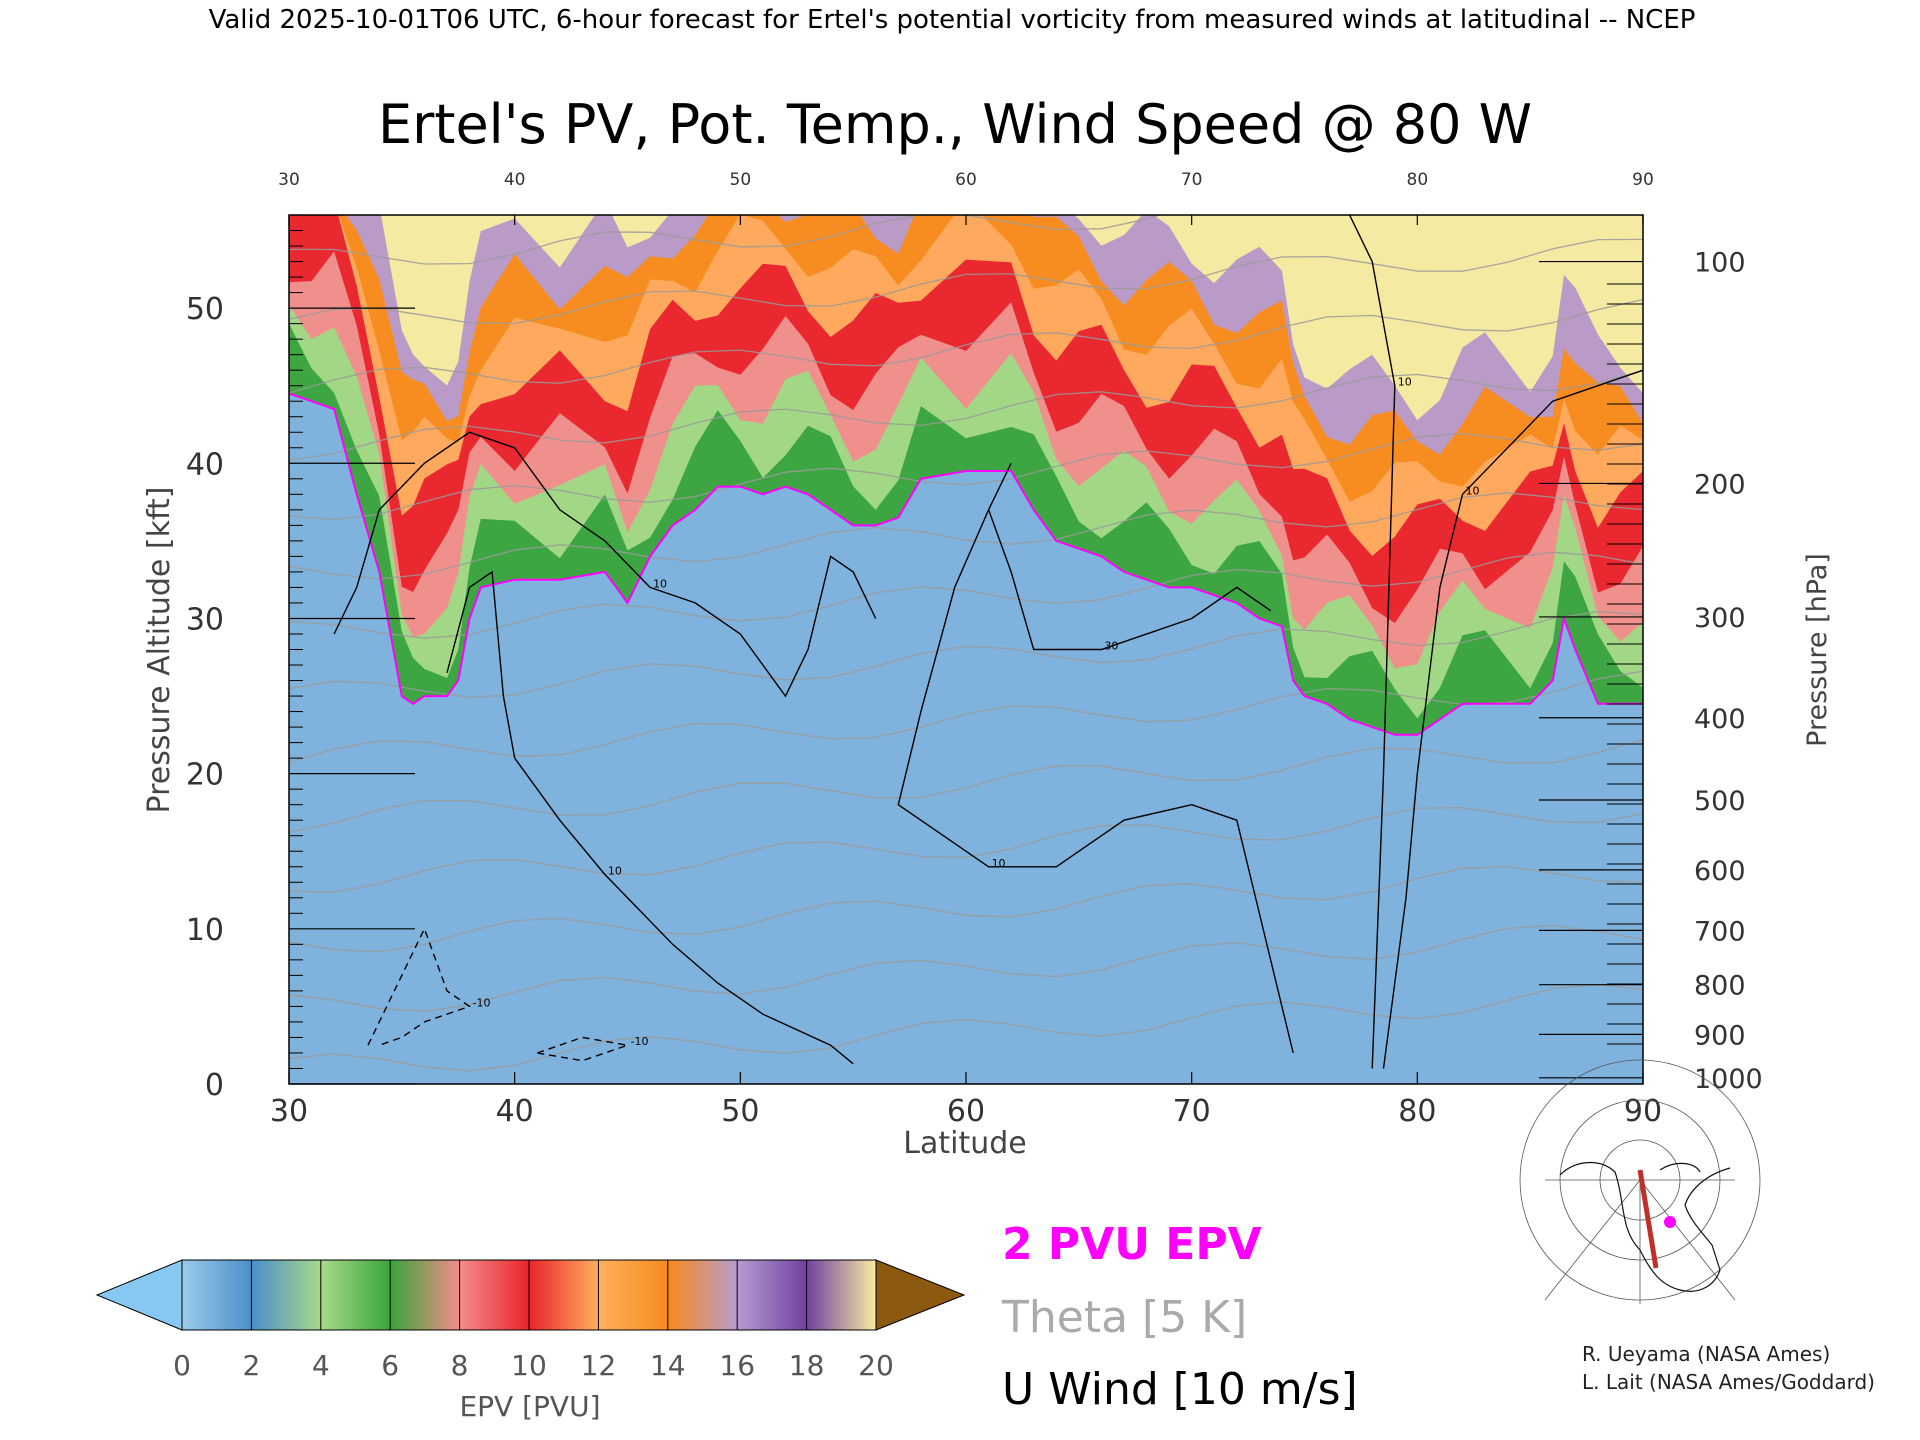 This screenshot has height=1440, width=1920. Describe the element at coordinates (966, 180) in the screenshot. I see `x-top-tick-label: 60` at that location.